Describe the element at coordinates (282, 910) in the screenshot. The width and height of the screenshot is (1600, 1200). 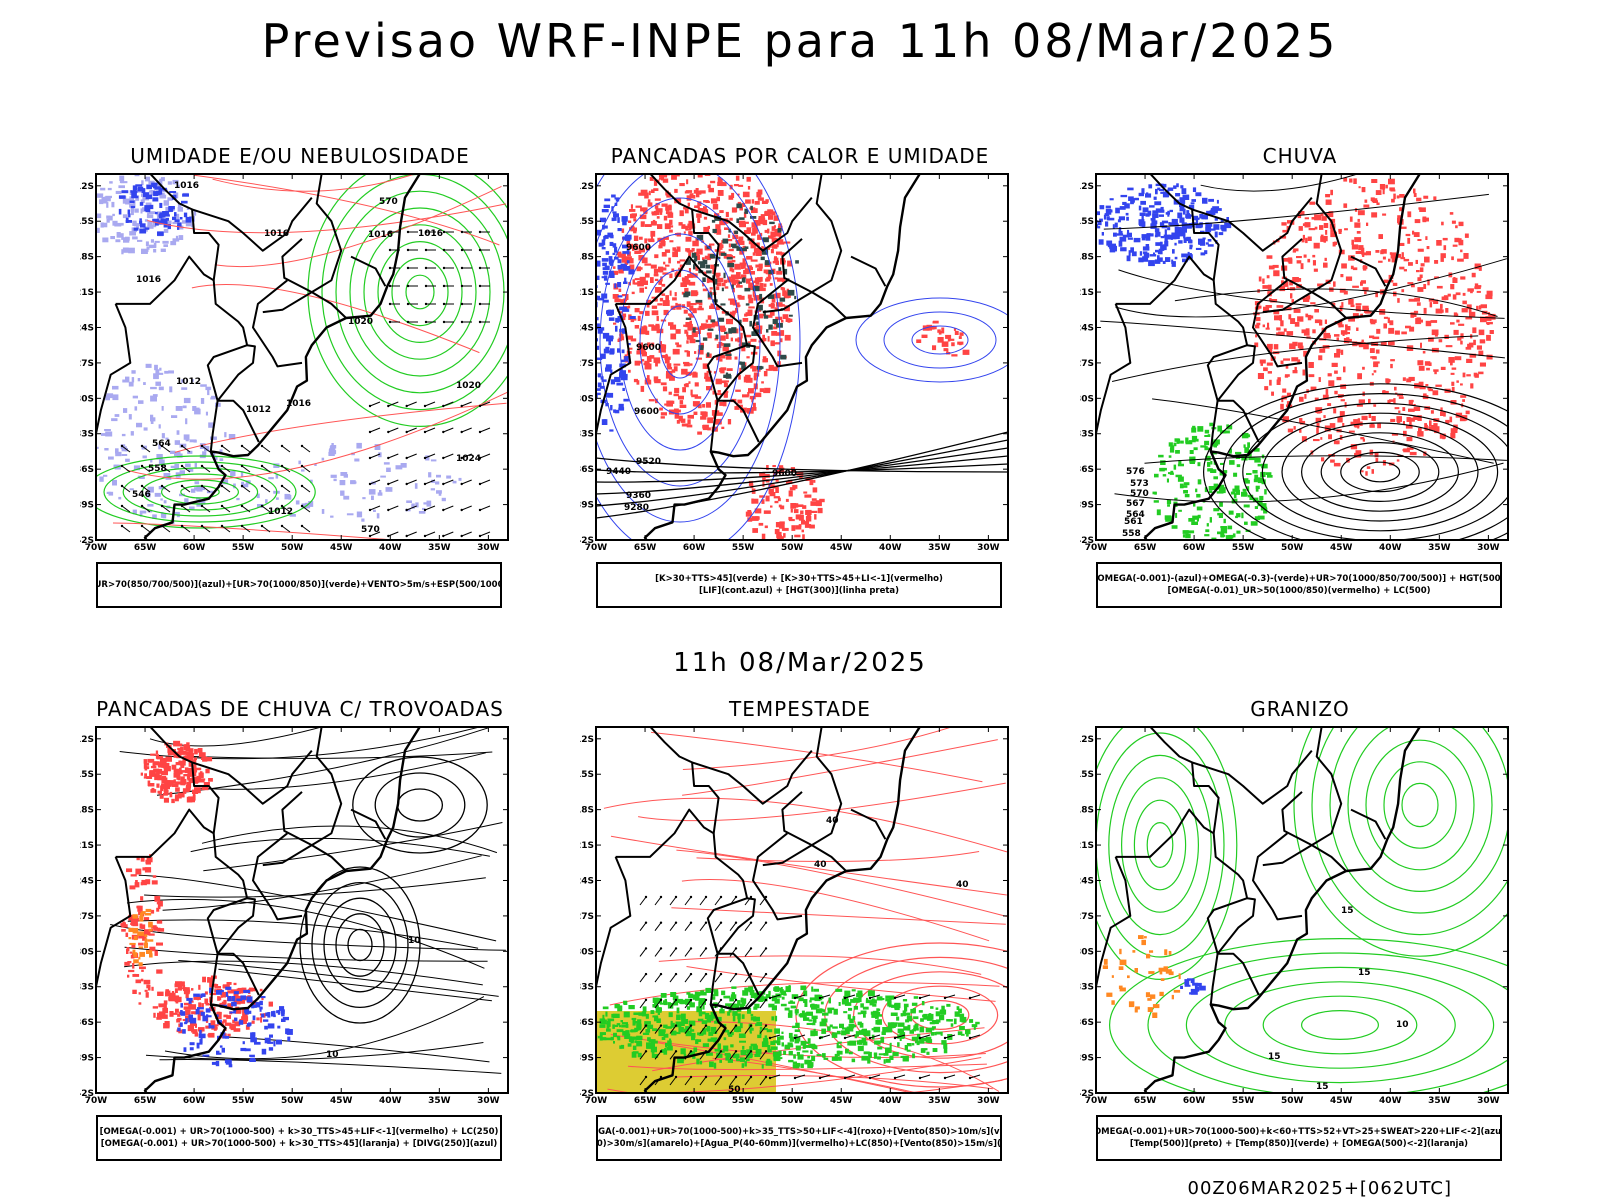
I see `coastline` at that location.